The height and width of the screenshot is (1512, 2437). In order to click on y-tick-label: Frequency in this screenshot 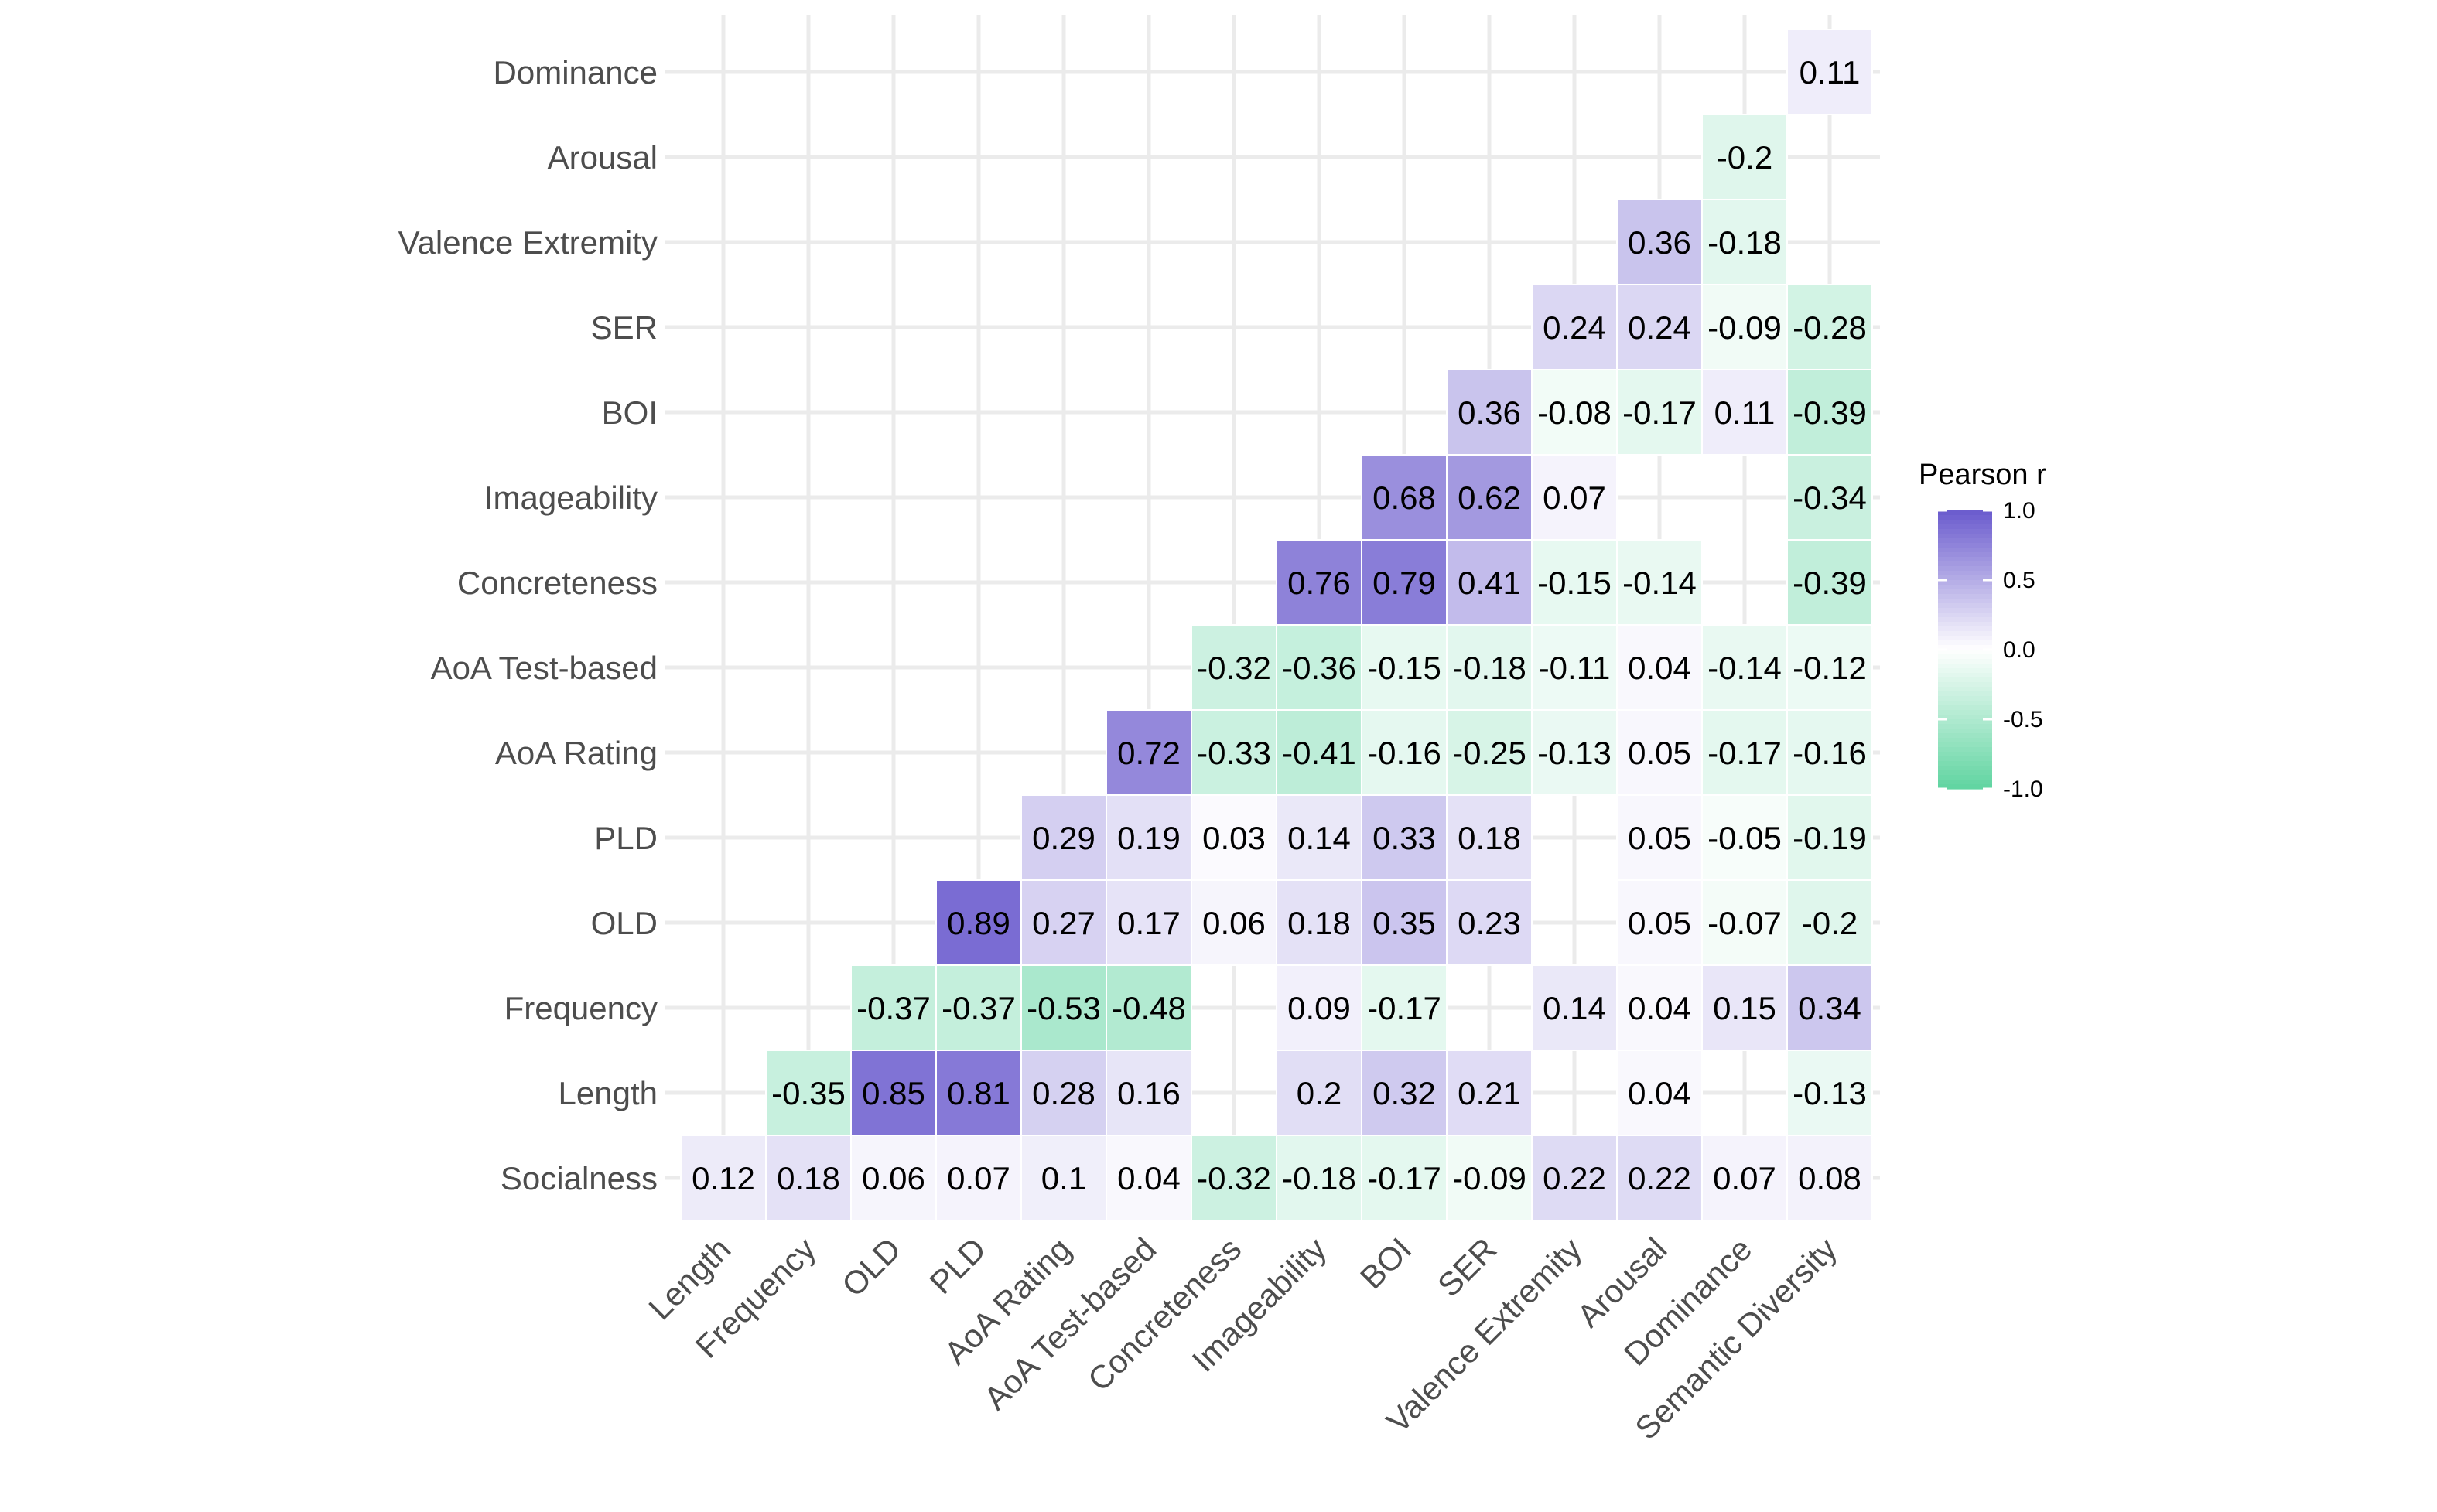, I will do `click(581, 1008)`.